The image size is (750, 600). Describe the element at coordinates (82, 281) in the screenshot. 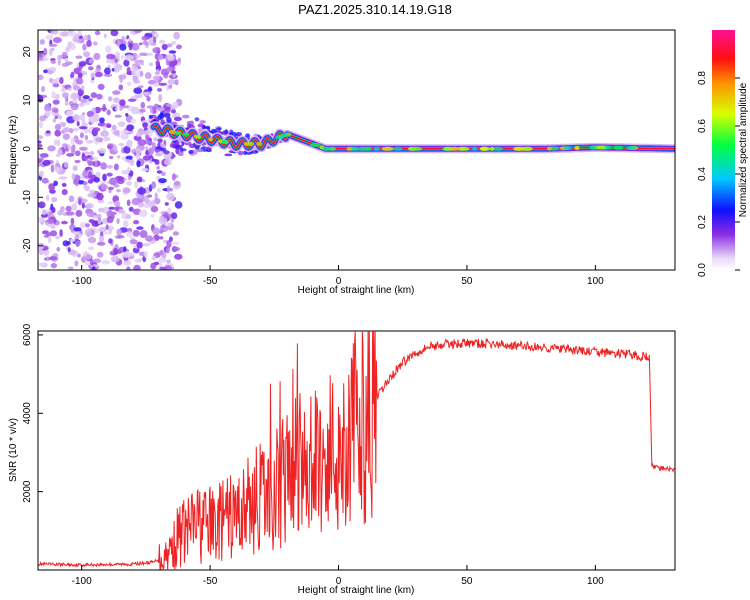

I see `spectrogram-x-tick-label: -100` at that location.